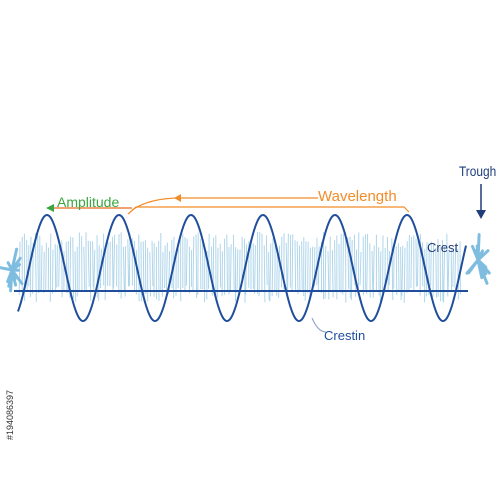 This screenshot has height=500, width=500. I want to click on water-texture, so click(245, 267).